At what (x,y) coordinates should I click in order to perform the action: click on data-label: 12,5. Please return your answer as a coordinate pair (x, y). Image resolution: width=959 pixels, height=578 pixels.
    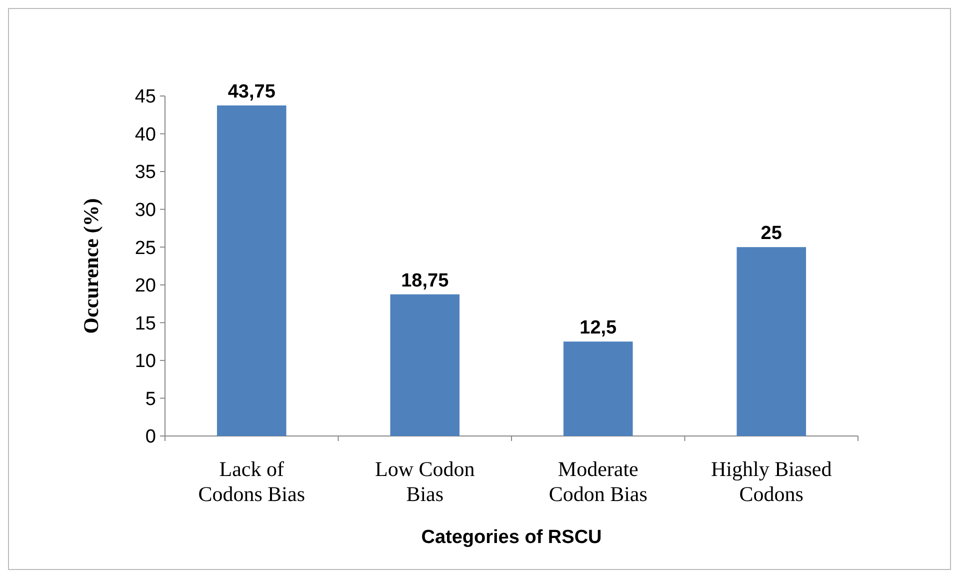
    Looking at the image, I should click on (599, 328).